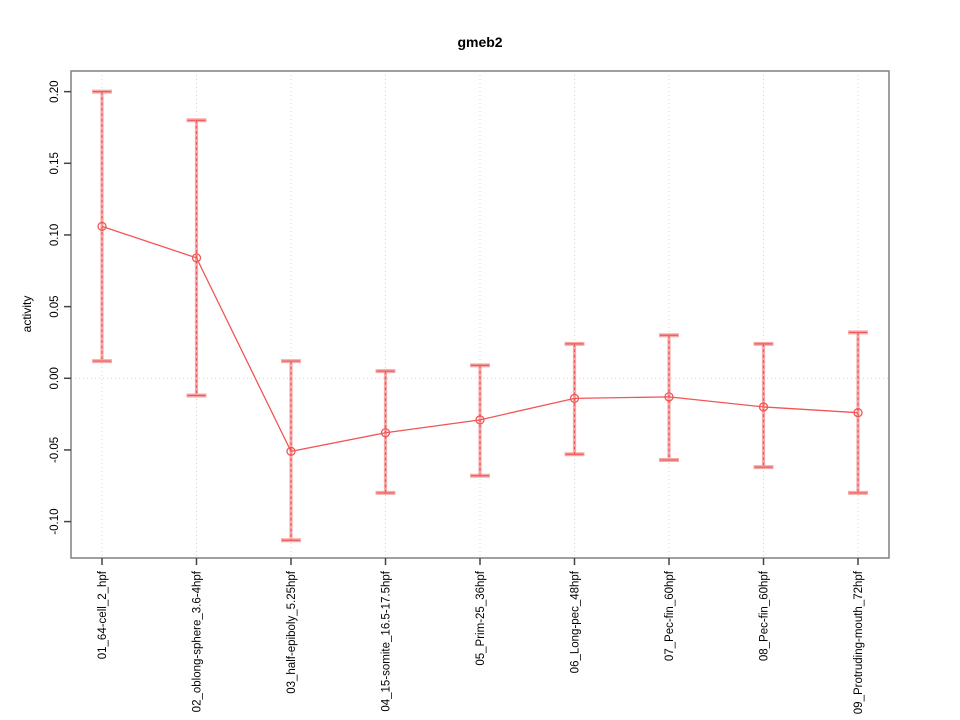 The width and height of the screenshot is (960, 720). What do you see at coordinates (764, 615) in the screenshot?
I see `x-tick-label: 08_Pec-fin_60hpf` at bounding box center [764, 615].